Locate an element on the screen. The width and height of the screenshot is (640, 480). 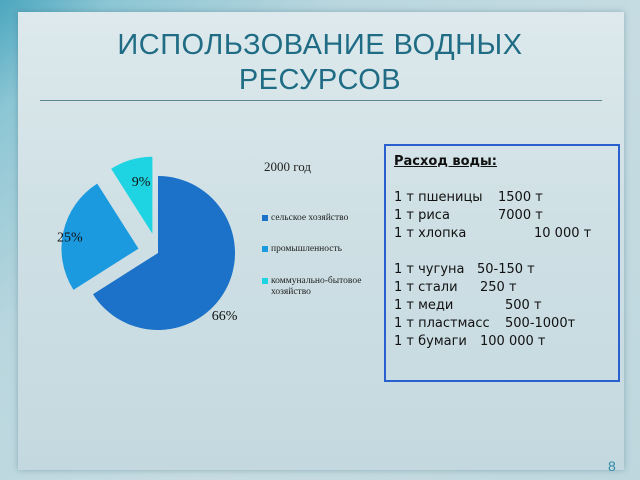
water-usage-value: 500 т is located at coordinates (523, 305).